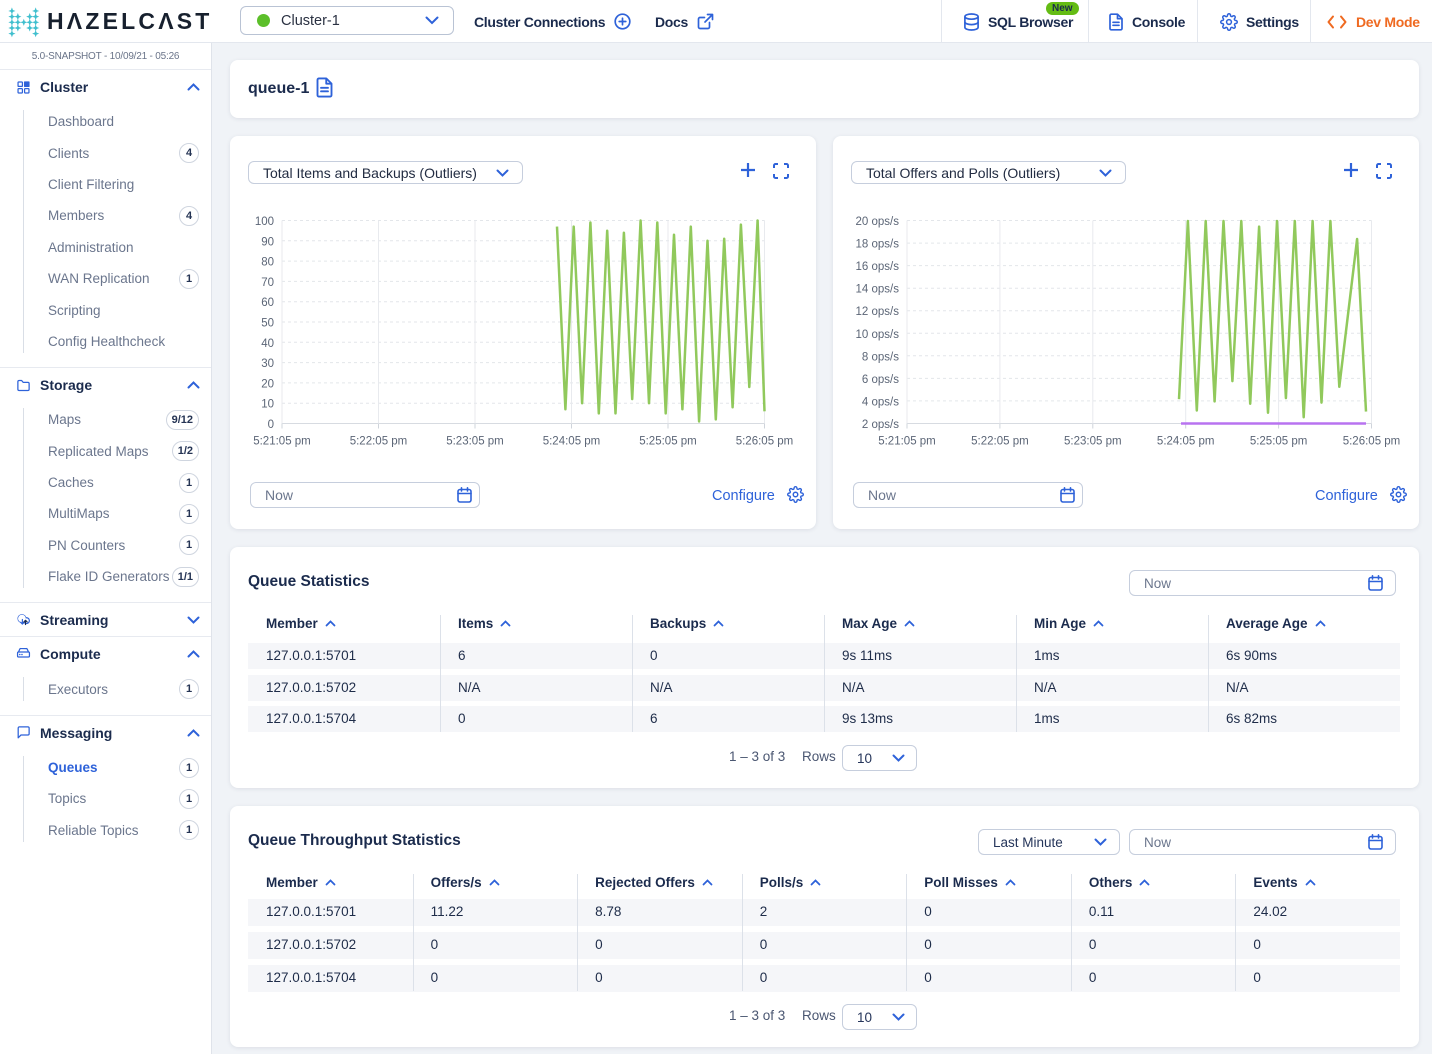  I want to click on svg-text: 14 ops/s, so click(878, 290).